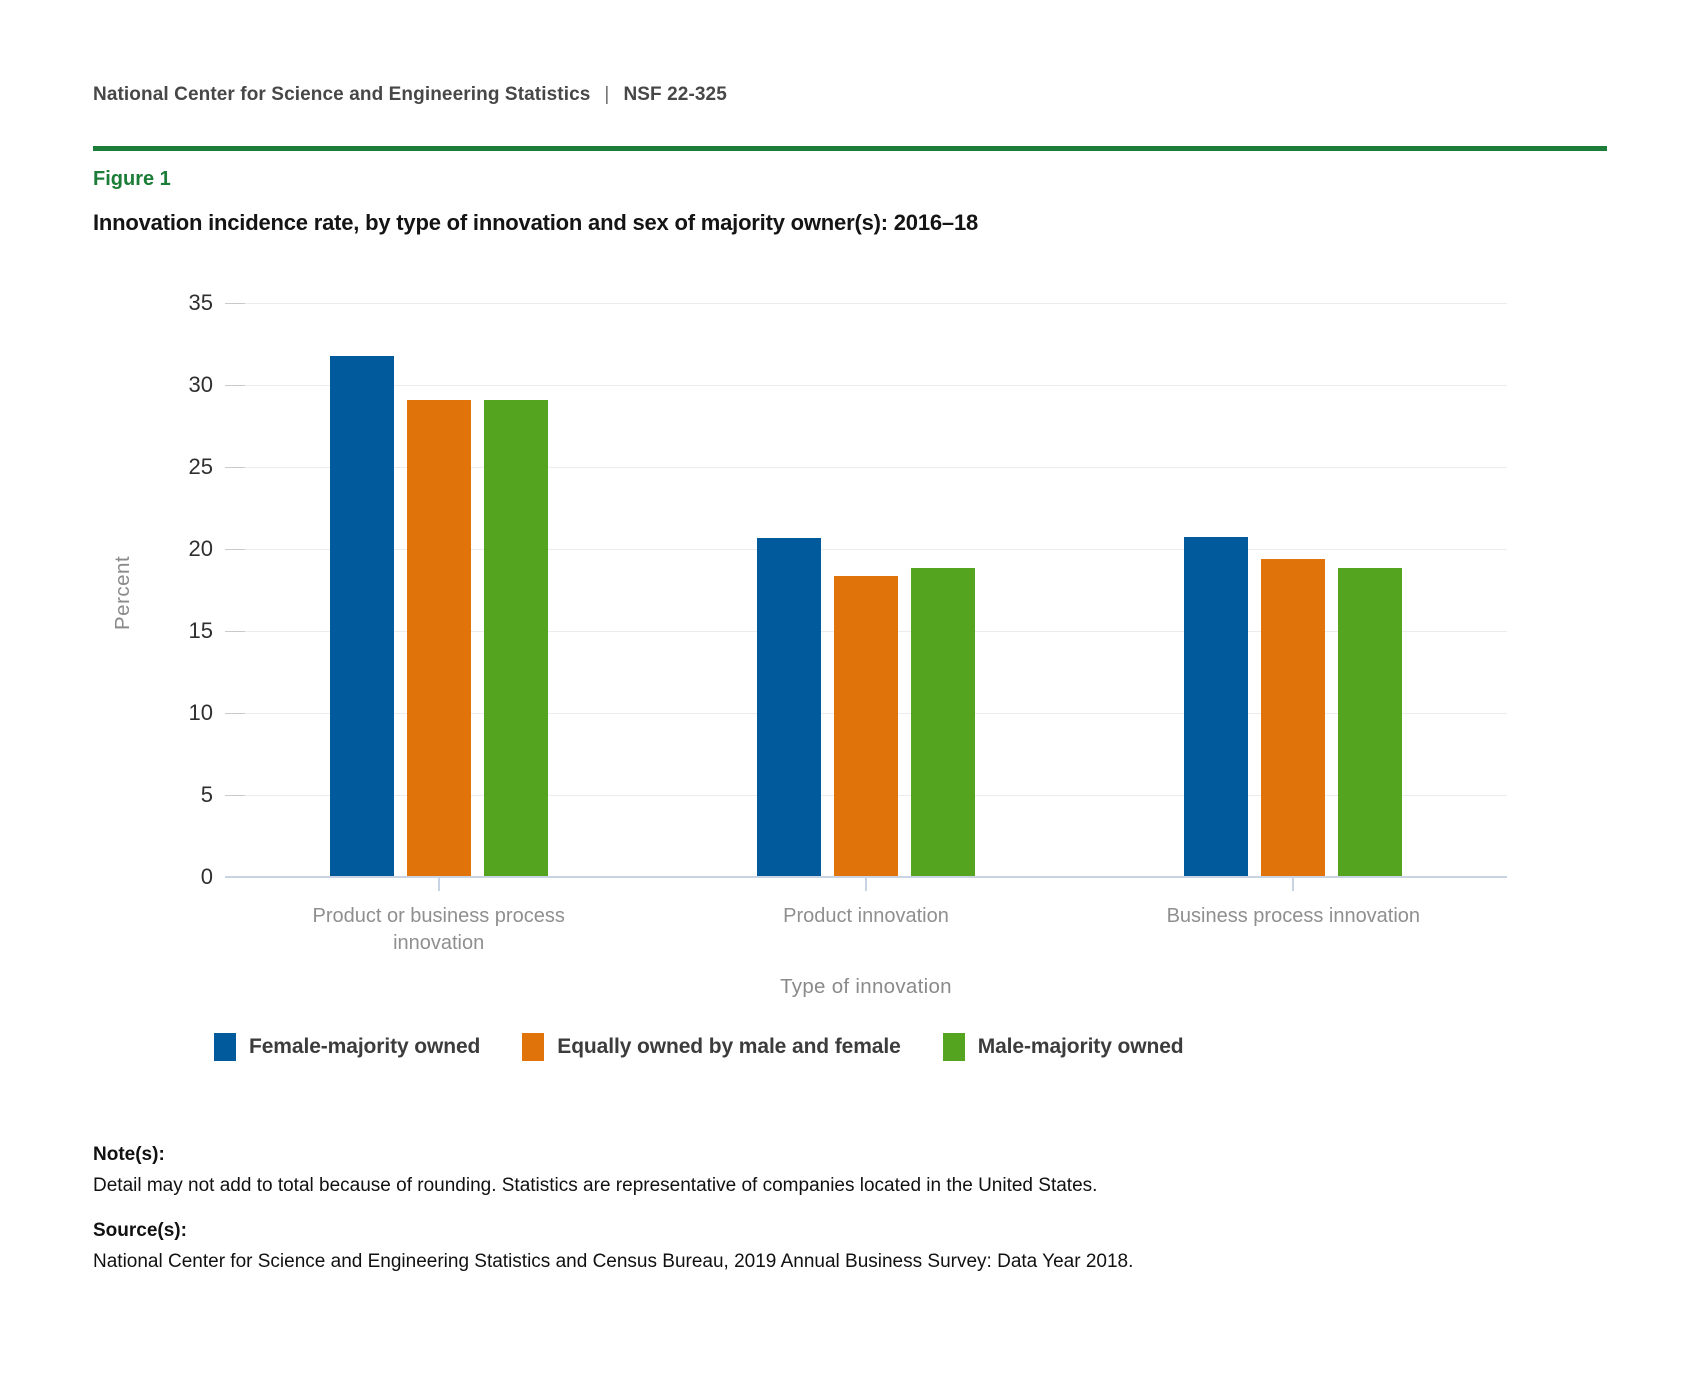  Describe the element at coordinates (866, 986) in the screenshot. I see `x-axis-title: Type of innovation` at that location.